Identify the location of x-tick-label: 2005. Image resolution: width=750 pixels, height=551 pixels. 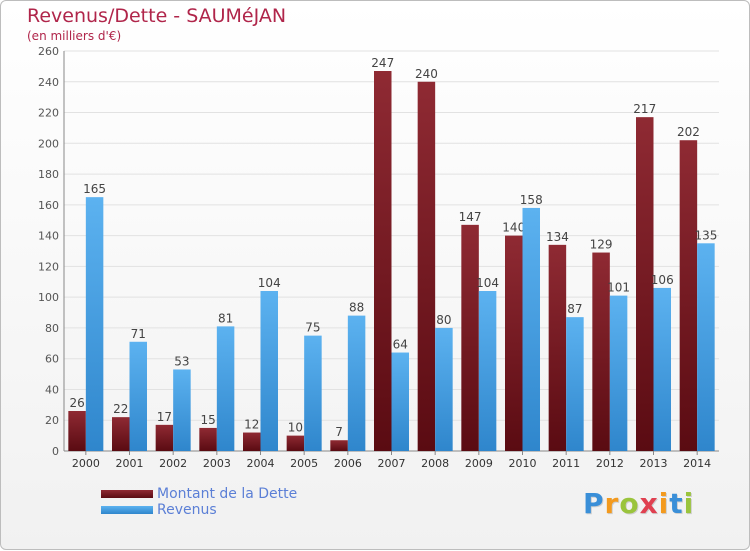
(304, 463).